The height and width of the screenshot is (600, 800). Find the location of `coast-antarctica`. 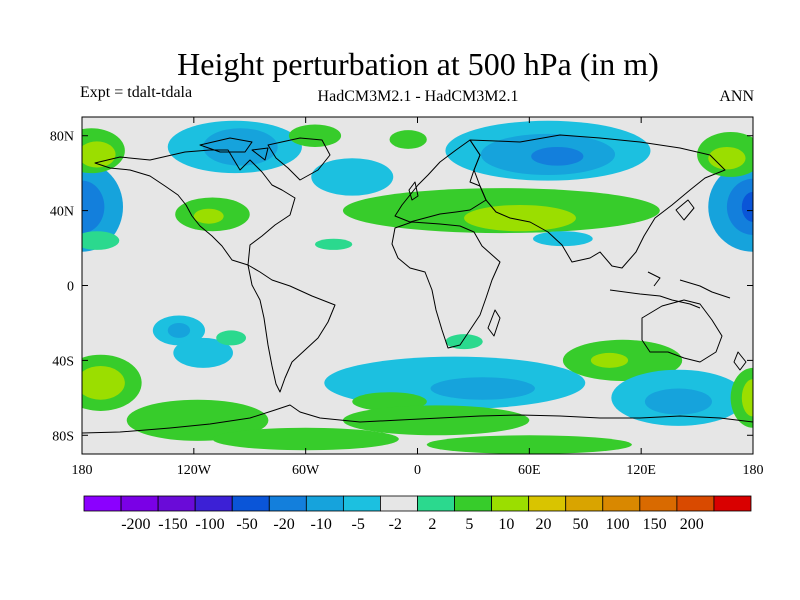

coast-antarctica is located at coordinates (417, 419).